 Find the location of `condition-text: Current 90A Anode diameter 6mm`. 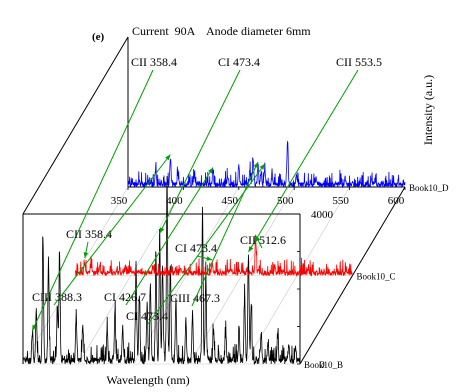

condition-text: Current 90A Anode diameter 6mm is located at coordinates (221, 31).